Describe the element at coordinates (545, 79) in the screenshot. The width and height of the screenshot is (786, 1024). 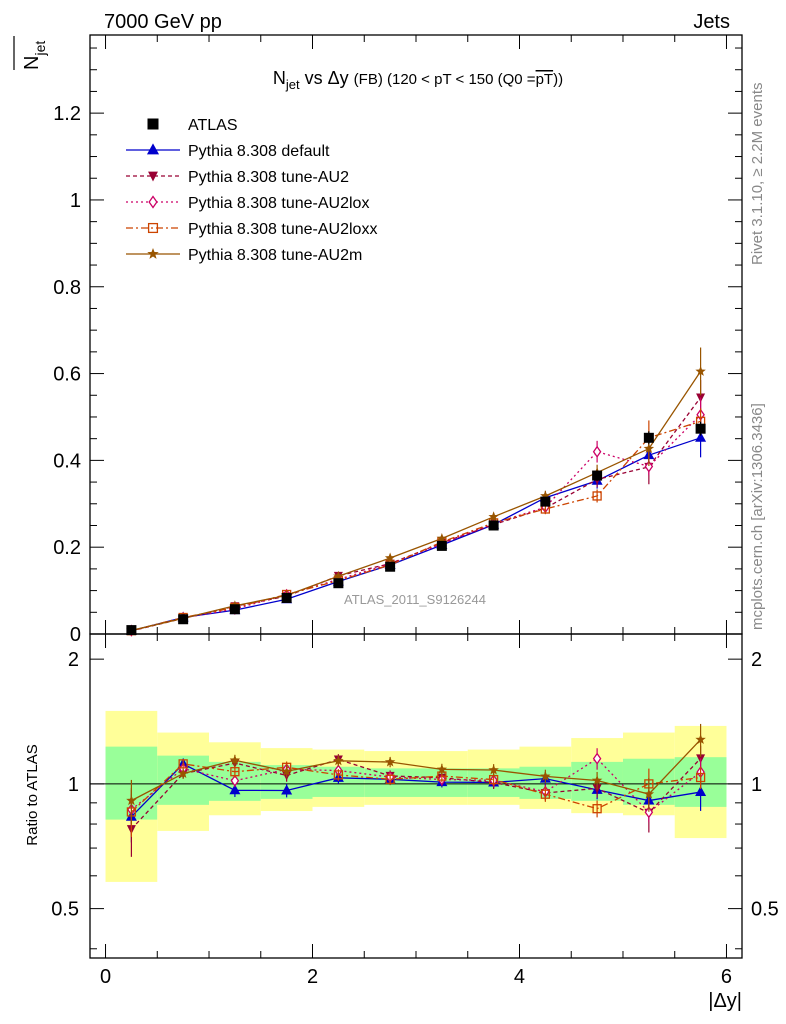
I see `title-q0: pT` at that location.